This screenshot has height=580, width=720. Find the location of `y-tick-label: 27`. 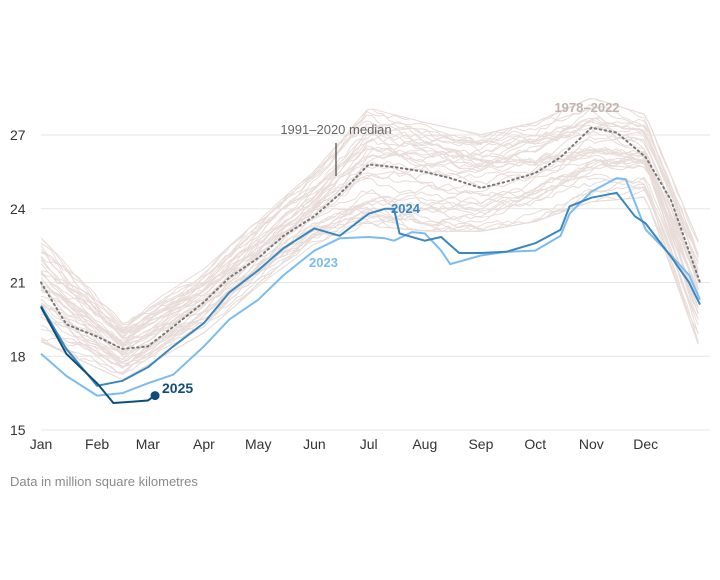

y-tick-label: 27 is located at coordinates (18, 135).